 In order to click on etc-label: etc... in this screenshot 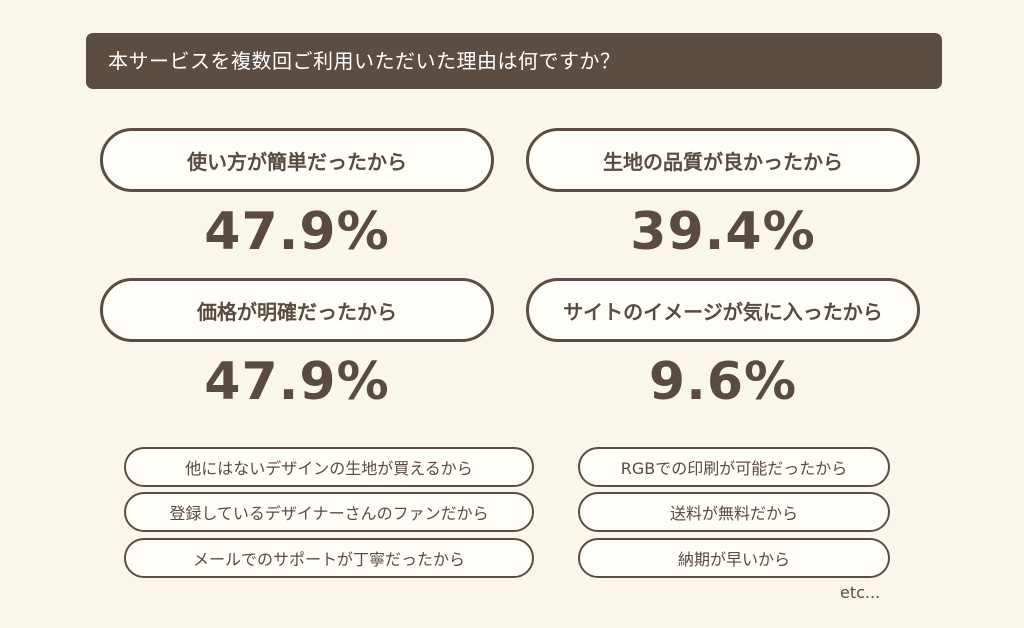, I will do `click(860, 592)`.